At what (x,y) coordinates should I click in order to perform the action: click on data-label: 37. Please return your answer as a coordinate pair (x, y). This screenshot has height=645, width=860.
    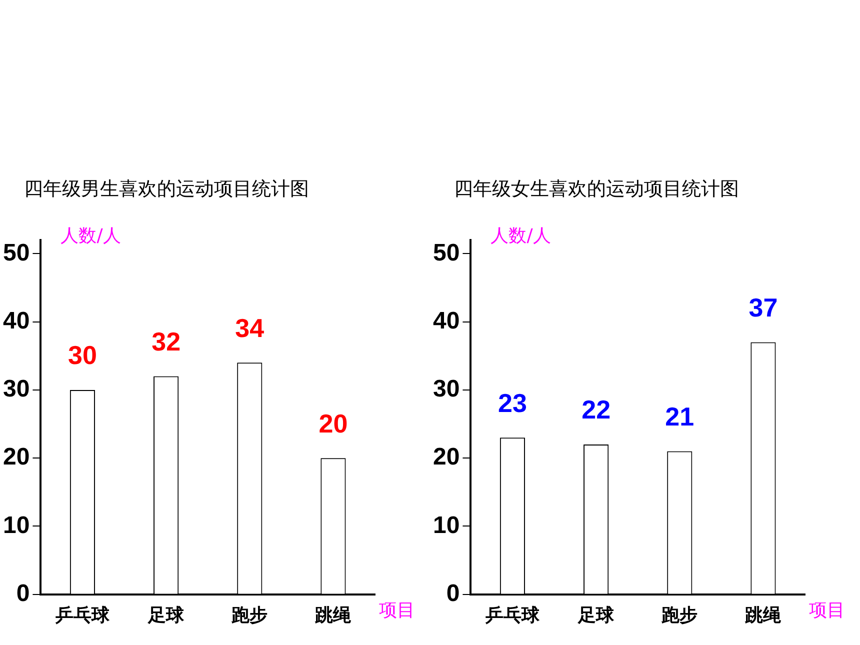
    Looking at the image, I should click on (763, 307).